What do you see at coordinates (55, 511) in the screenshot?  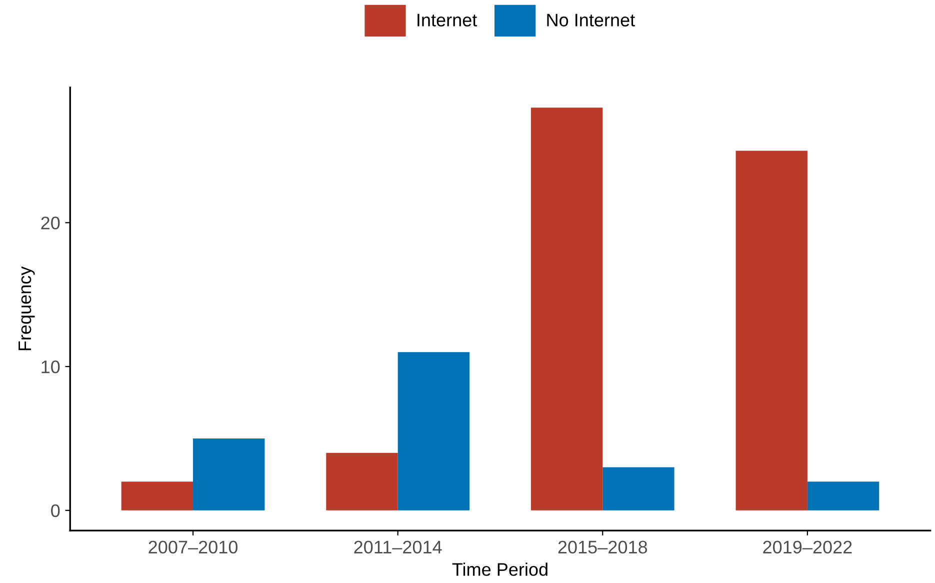 I see `y-tick-label: 0` at bounding box center [55, 511].